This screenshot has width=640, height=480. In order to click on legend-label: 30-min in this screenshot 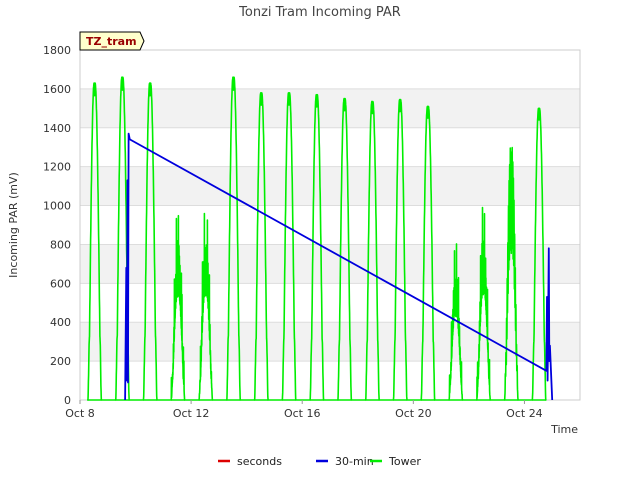, I will do `click(354, 461)`.